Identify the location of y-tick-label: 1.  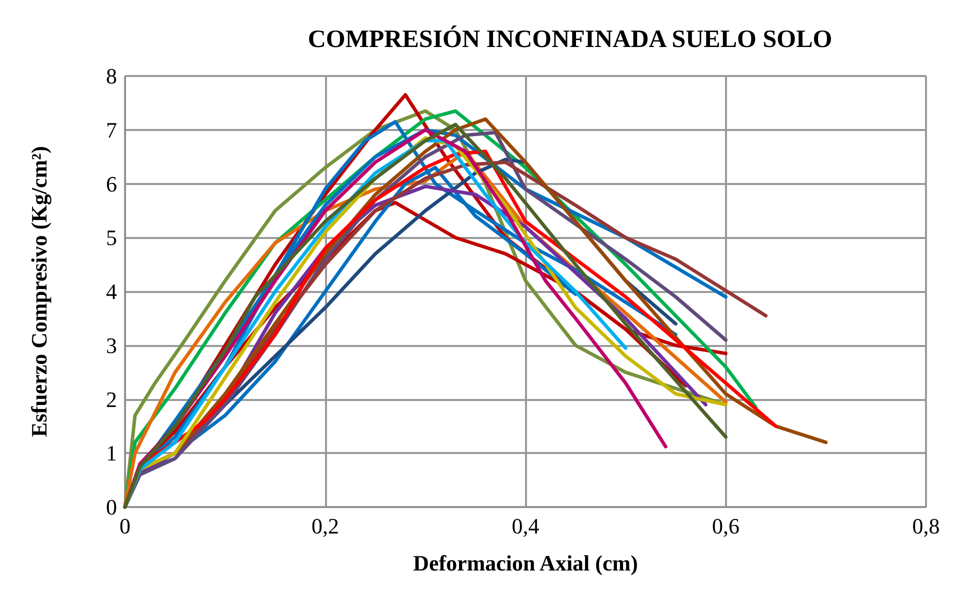
(111, 453).